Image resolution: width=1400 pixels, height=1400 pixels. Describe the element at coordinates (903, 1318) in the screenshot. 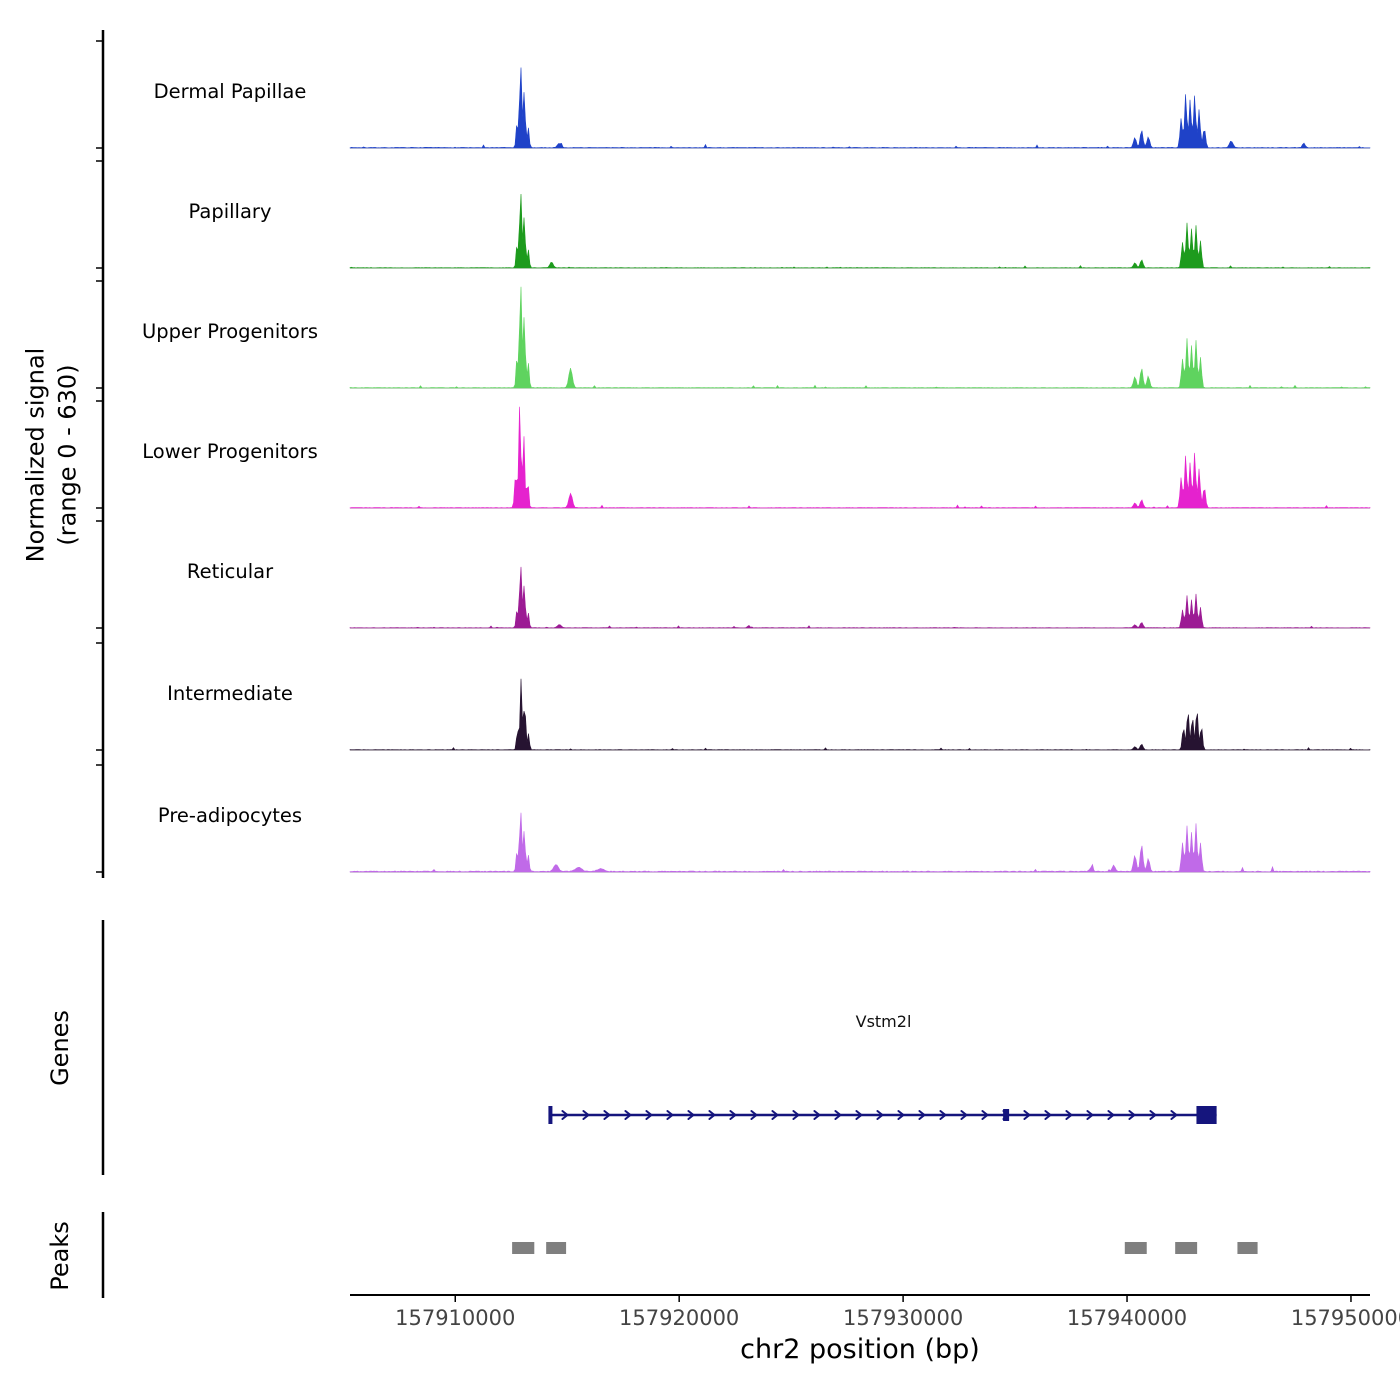

I see `x-tick-label: 157930000` at that location.